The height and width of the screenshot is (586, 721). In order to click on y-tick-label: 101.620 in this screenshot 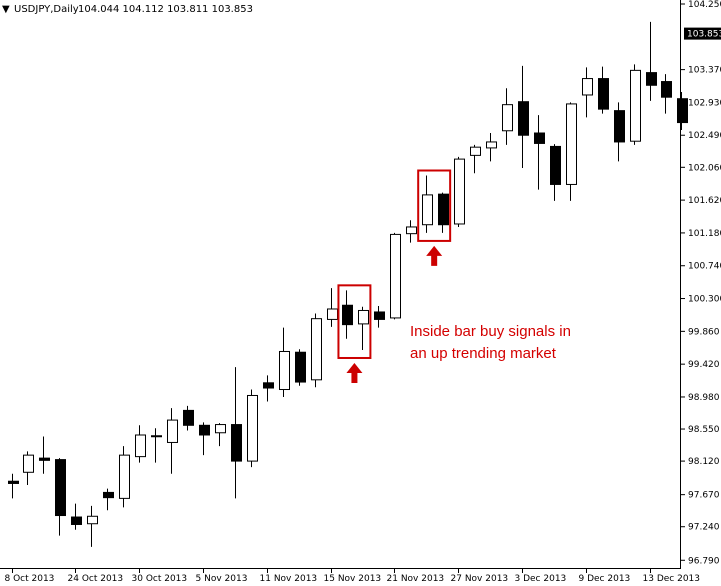, I will do `click(704, 201)`.